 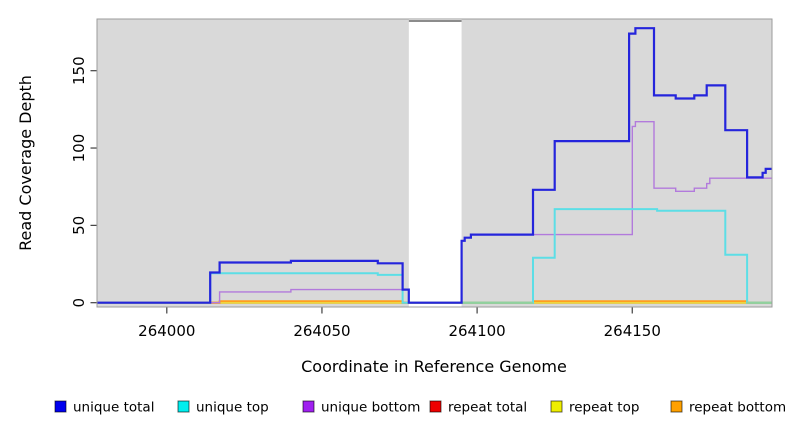 I want to click on y-tick-label: 0, so click(x=79, y=303).